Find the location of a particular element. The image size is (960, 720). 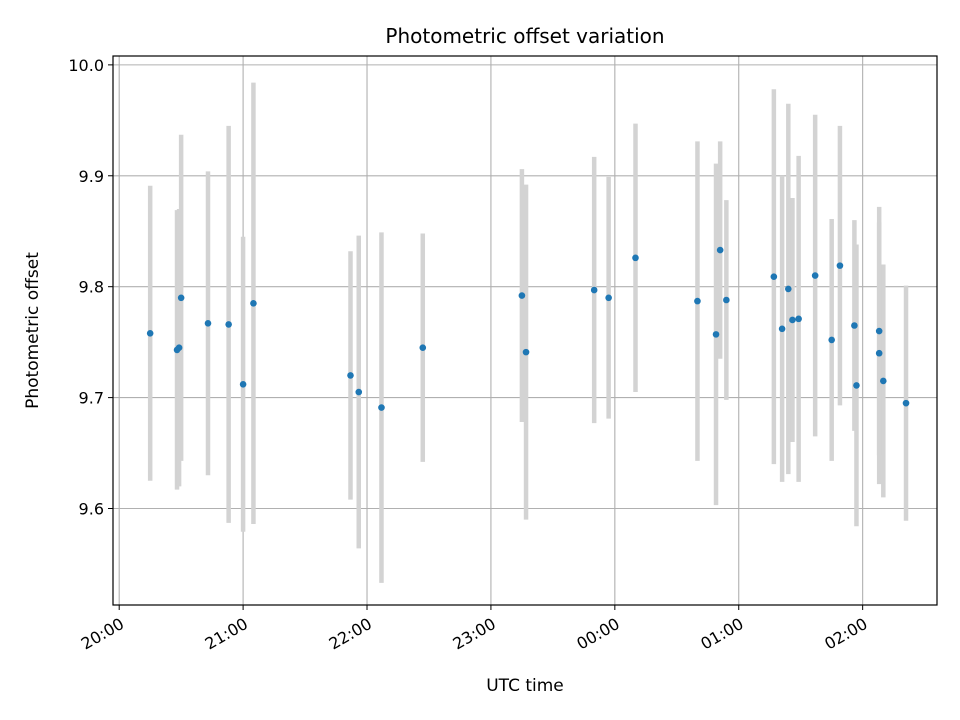

y-axis-title: Photometric offset is located at coordinates (33, 330).